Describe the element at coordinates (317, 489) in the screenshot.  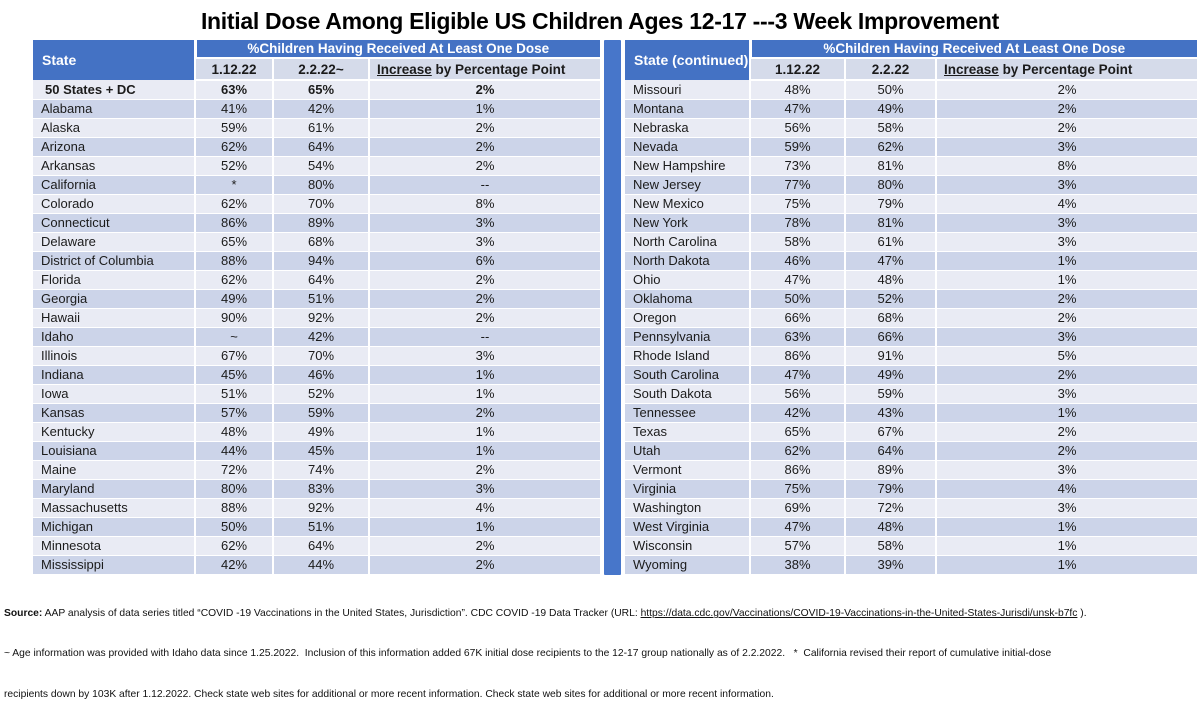
I see `table-row: Maryland 80% 83% 3%` at that location.